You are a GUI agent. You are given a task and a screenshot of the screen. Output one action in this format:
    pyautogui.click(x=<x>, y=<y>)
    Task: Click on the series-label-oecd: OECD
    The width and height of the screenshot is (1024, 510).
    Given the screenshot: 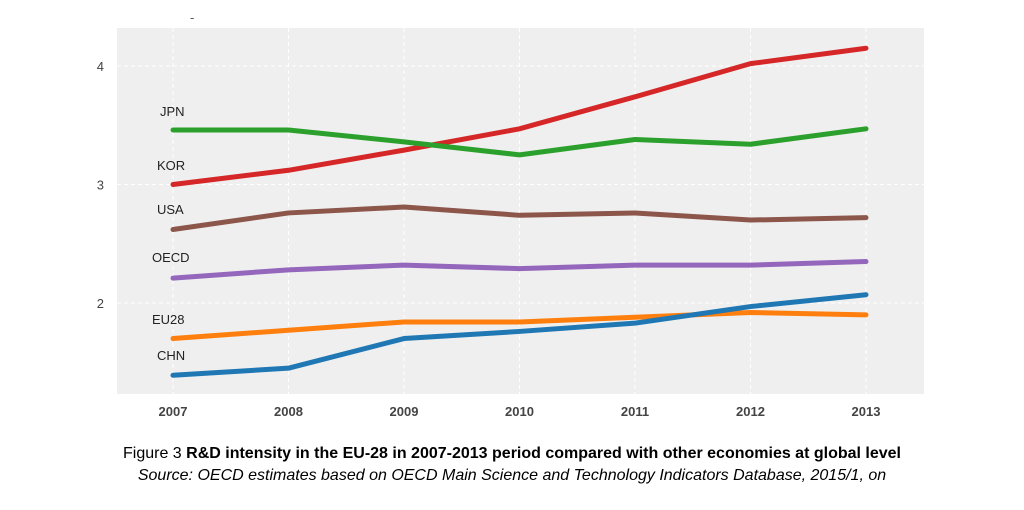 What is the action you would take?
    pyautogui.click(x=171, y=257)
    